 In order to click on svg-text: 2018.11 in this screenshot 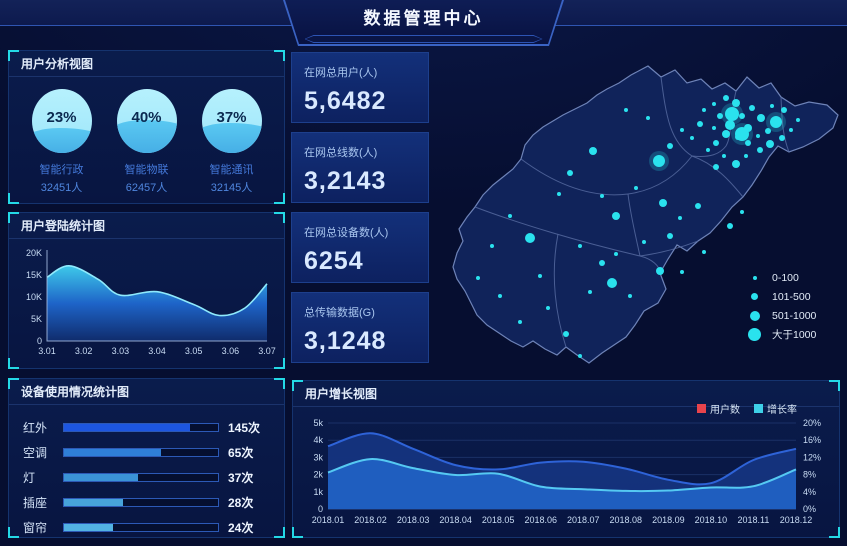, I will do `click(754, 520)`.